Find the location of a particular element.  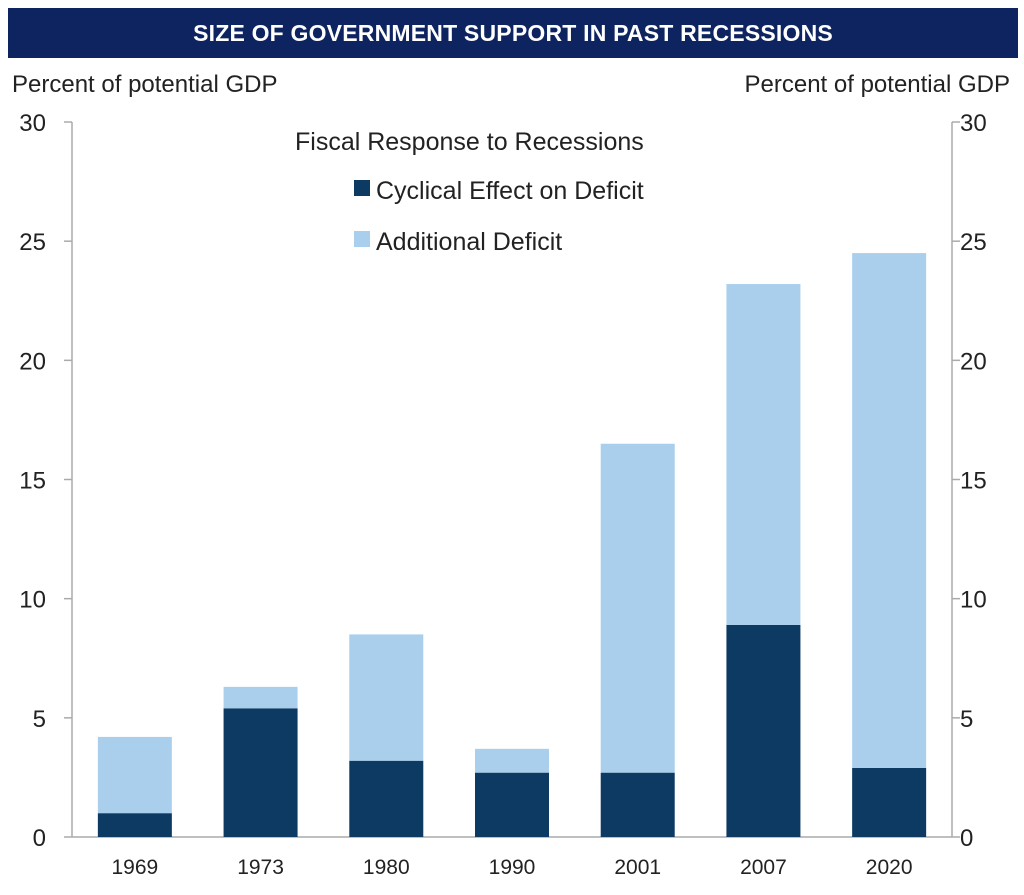

right-tick-label: 5 is located at coordinates (966, 719).